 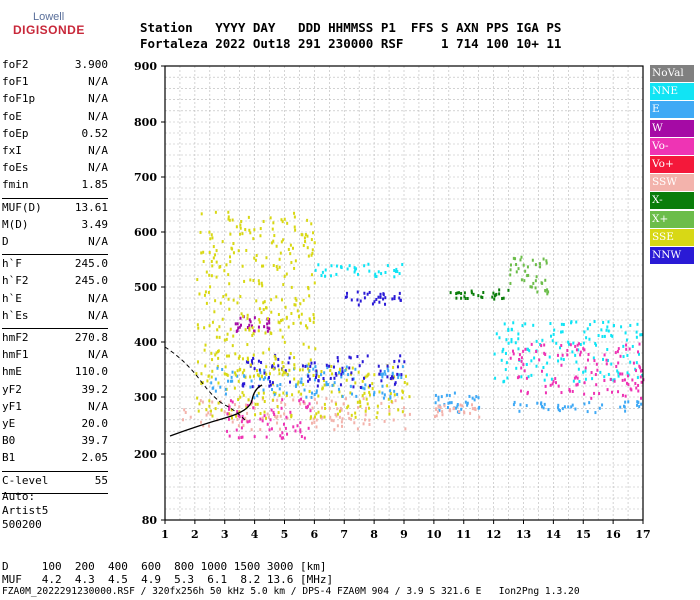 I want to click on param-key: h`F2, so click(x=15, y=281).